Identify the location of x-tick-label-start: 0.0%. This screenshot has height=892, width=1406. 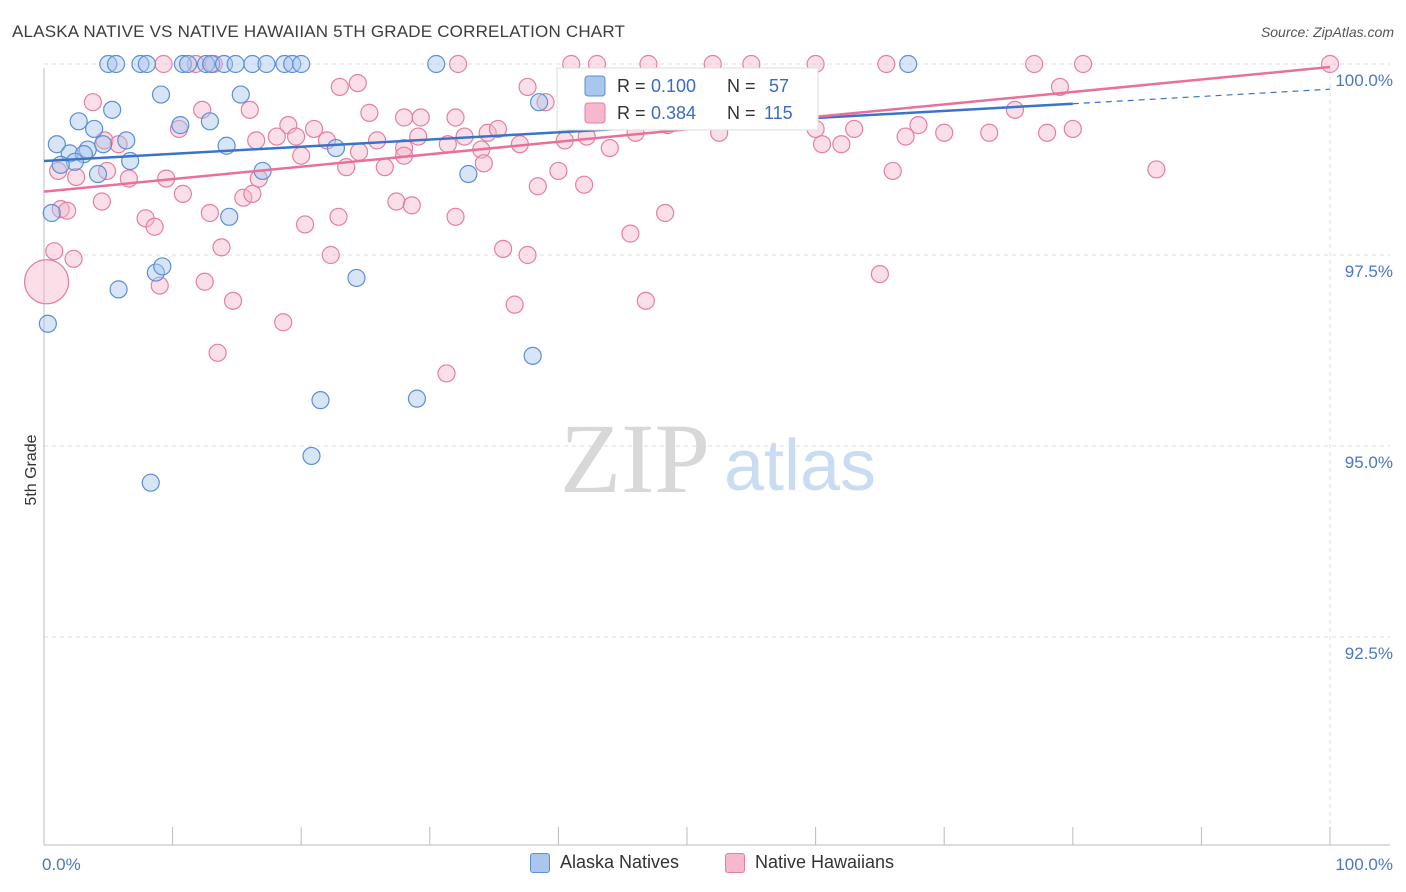
(61, 864).